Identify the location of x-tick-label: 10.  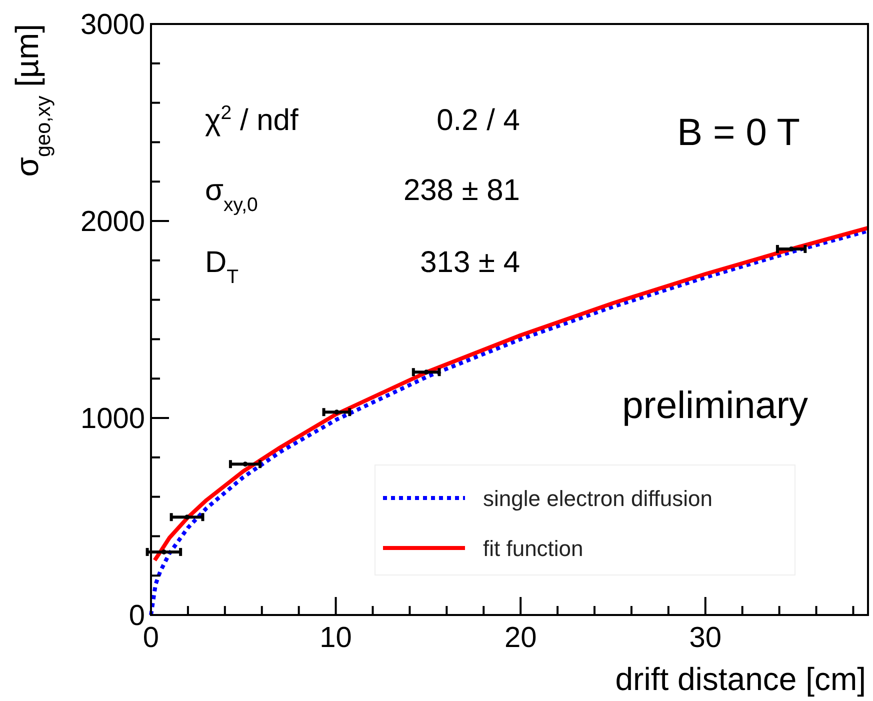
(336, 638).